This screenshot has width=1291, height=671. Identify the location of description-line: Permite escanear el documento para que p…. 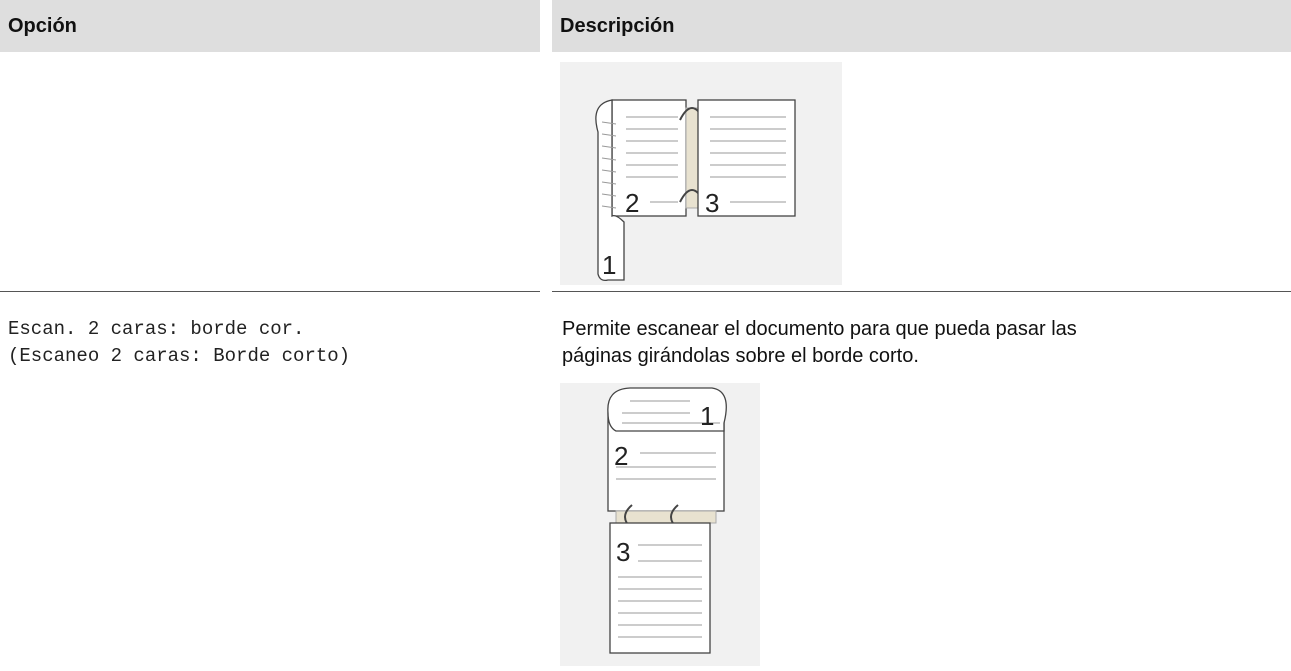
(819, 329).